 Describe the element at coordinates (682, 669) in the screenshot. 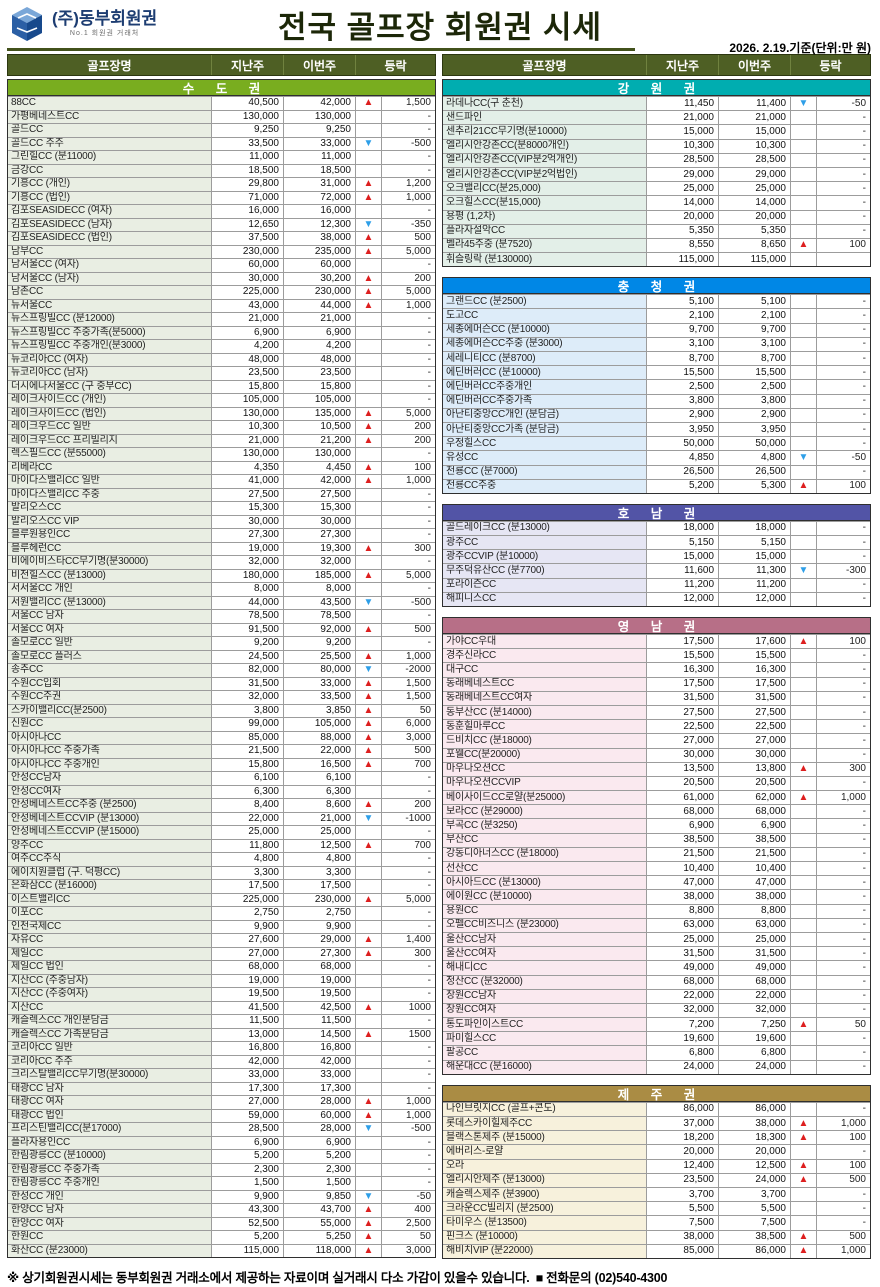

I see `last-week-price-cell: 16,300` at that location.